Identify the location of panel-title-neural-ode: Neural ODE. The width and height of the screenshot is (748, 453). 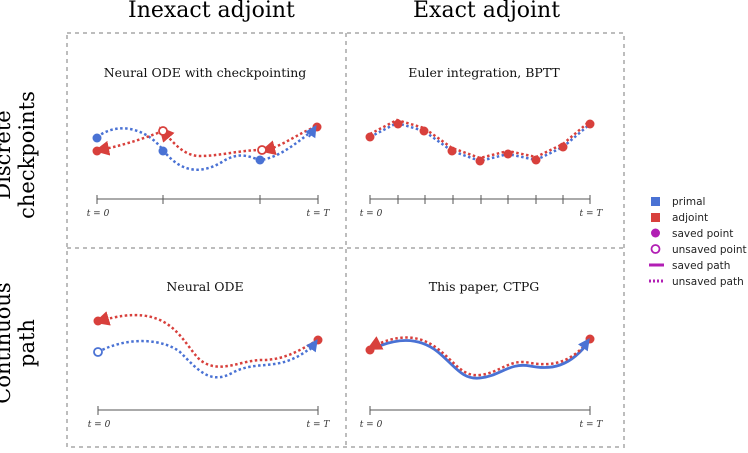
(204, 286).